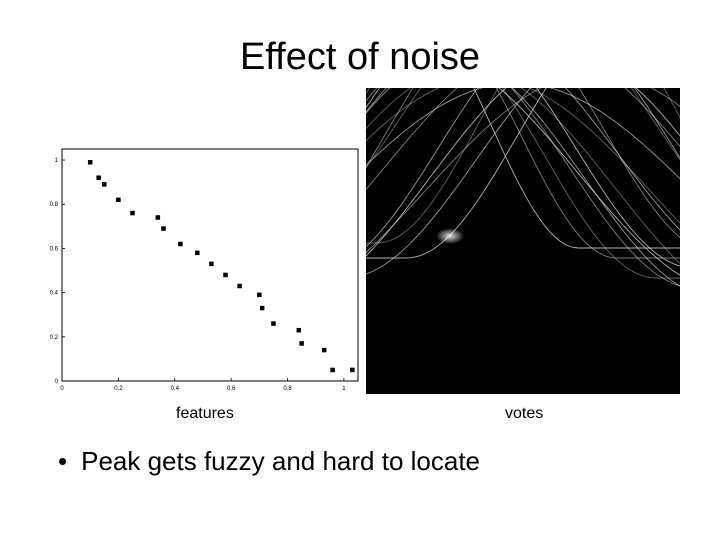  I want to click on bullet-item: • Peak gets fuzzy and hard to locate, so click(269, 461).